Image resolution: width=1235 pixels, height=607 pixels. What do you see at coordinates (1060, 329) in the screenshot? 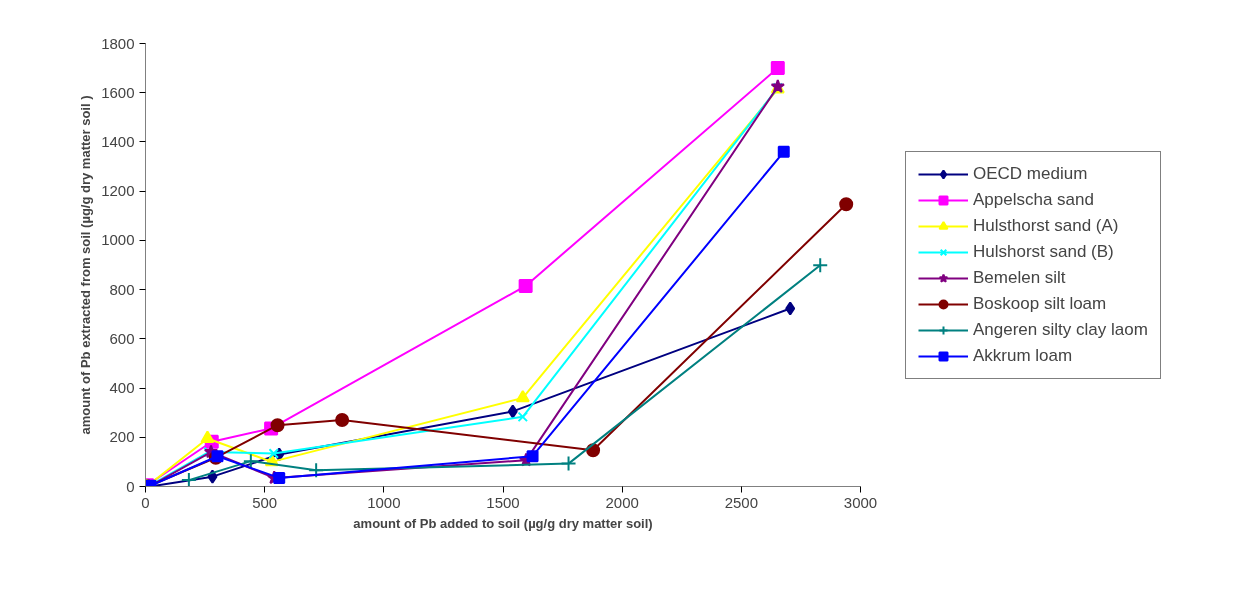
I see `legend-label: Angeren silty clay laom` at bounding box center [1060, 329].